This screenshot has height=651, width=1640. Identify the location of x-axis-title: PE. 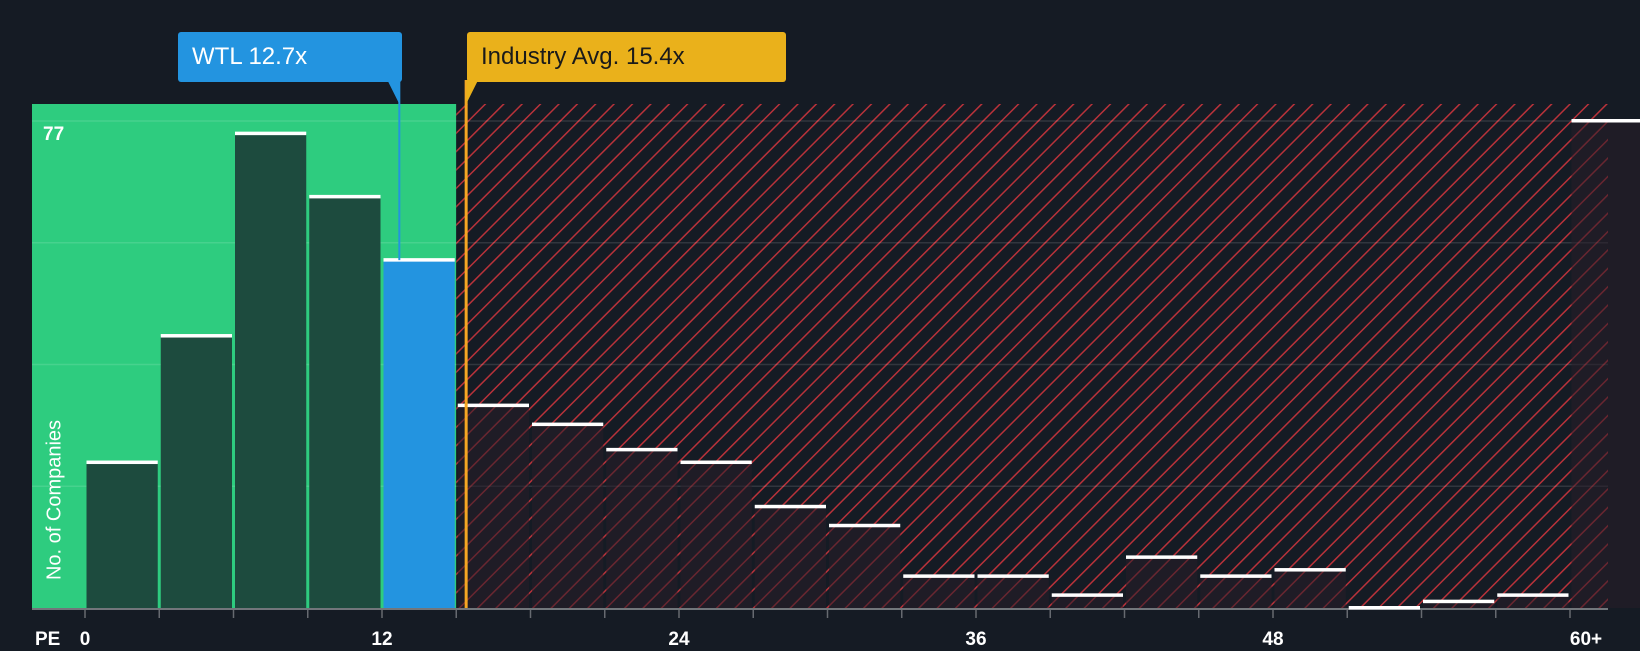
(47, 640).